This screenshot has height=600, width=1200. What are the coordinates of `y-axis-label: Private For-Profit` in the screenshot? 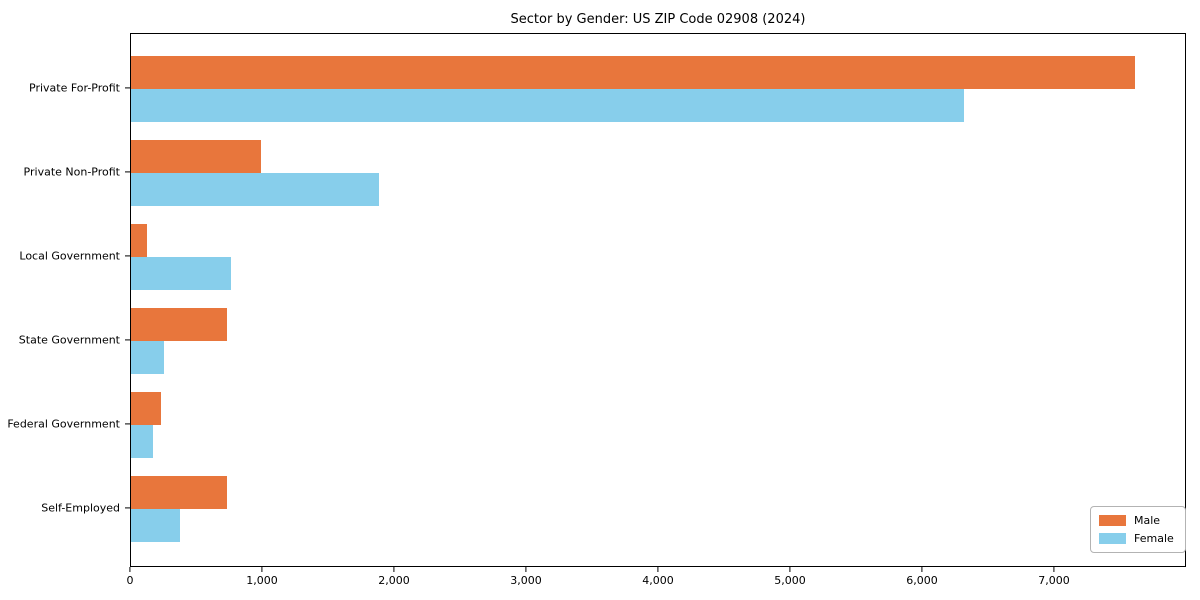 It's located at (74, 88).